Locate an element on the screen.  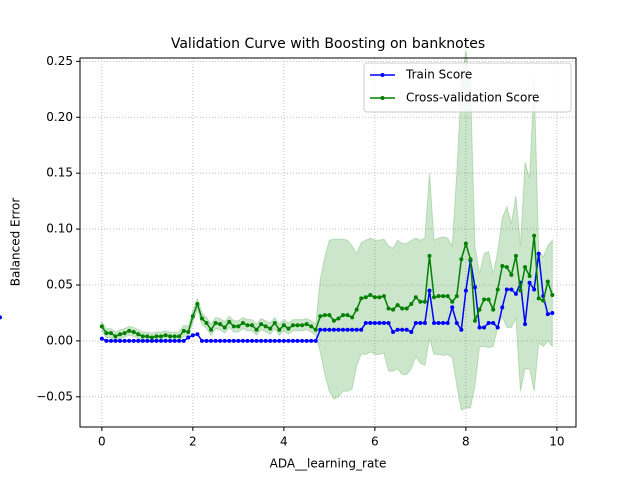
y-tick-label: 0.25 is located at coordinates (59, 61).